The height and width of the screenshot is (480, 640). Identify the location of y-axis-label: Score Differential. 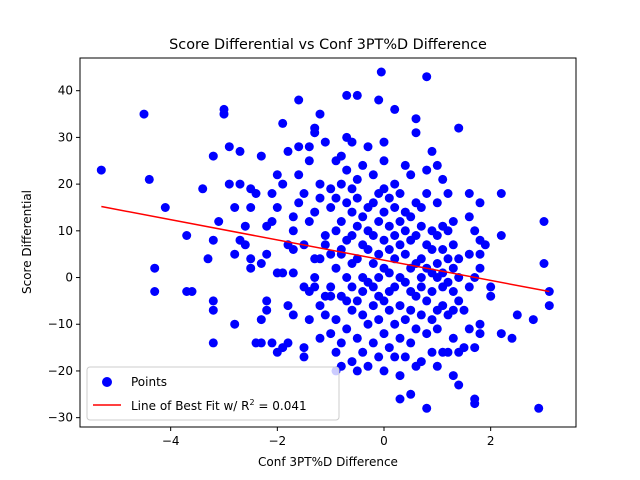
(27, 242).